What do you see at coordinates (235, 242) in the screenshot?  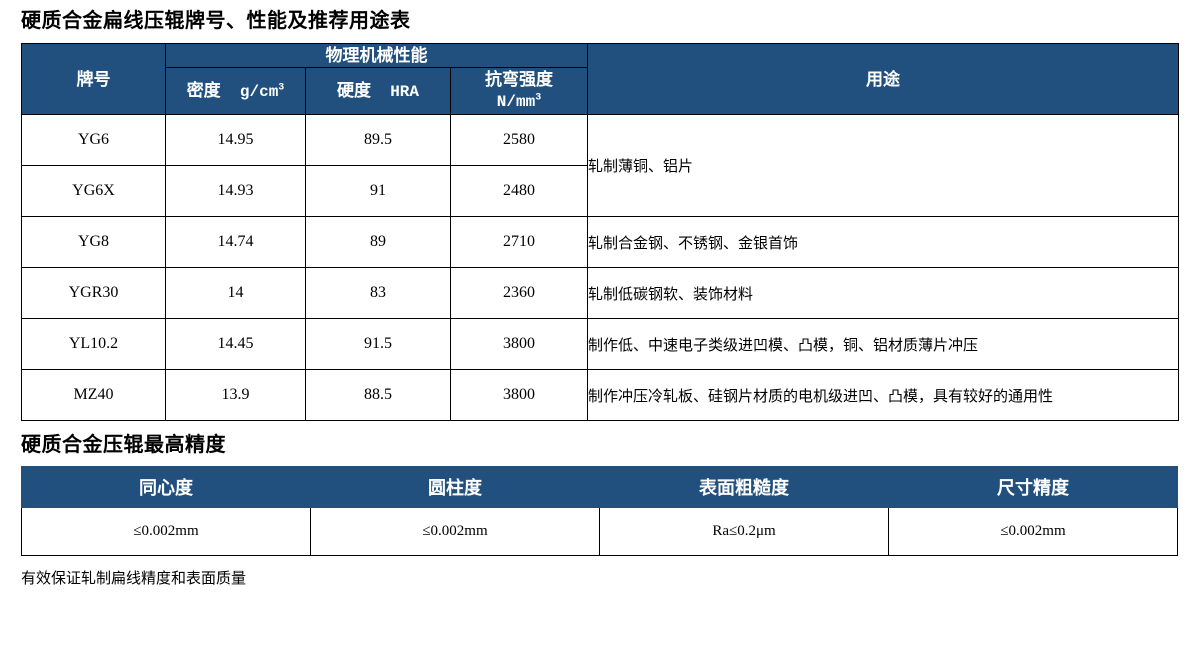 I see `cell-density: 14.74` at bounding box center [235, 242].